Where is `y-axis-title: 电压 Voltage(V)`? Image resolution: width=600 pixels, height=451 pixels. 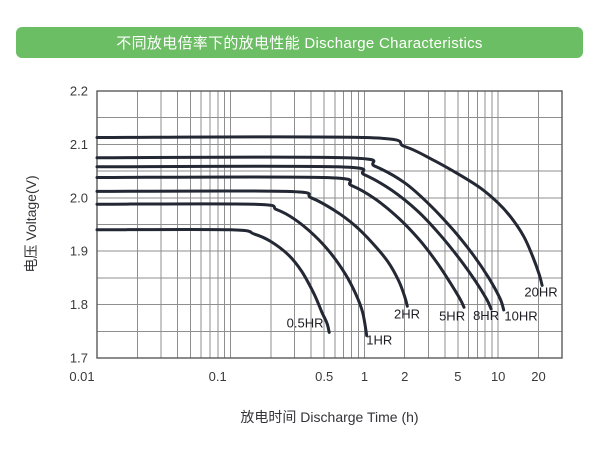
y-axis-title: 电压 Voltage(V) is located at coordinates (31, 224).